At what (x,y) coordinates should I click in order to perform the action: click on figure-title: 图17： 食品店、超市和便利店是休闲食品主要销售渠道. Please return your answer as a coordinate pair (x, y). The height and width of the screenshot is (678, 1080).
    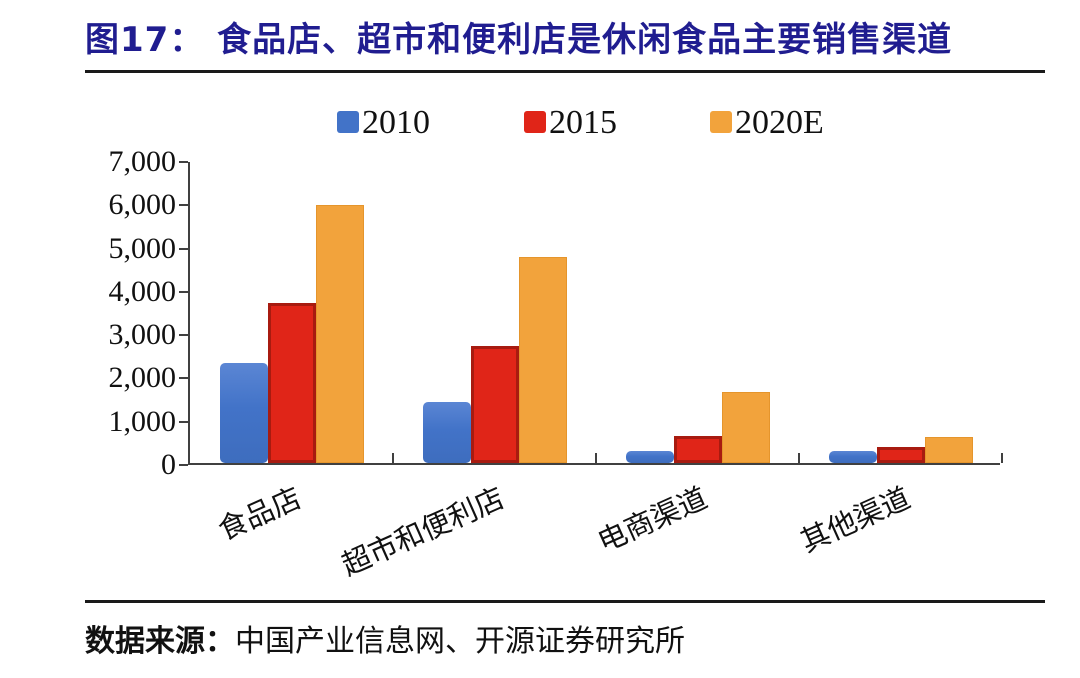
    Looking at the image, I should click on (519, 40).